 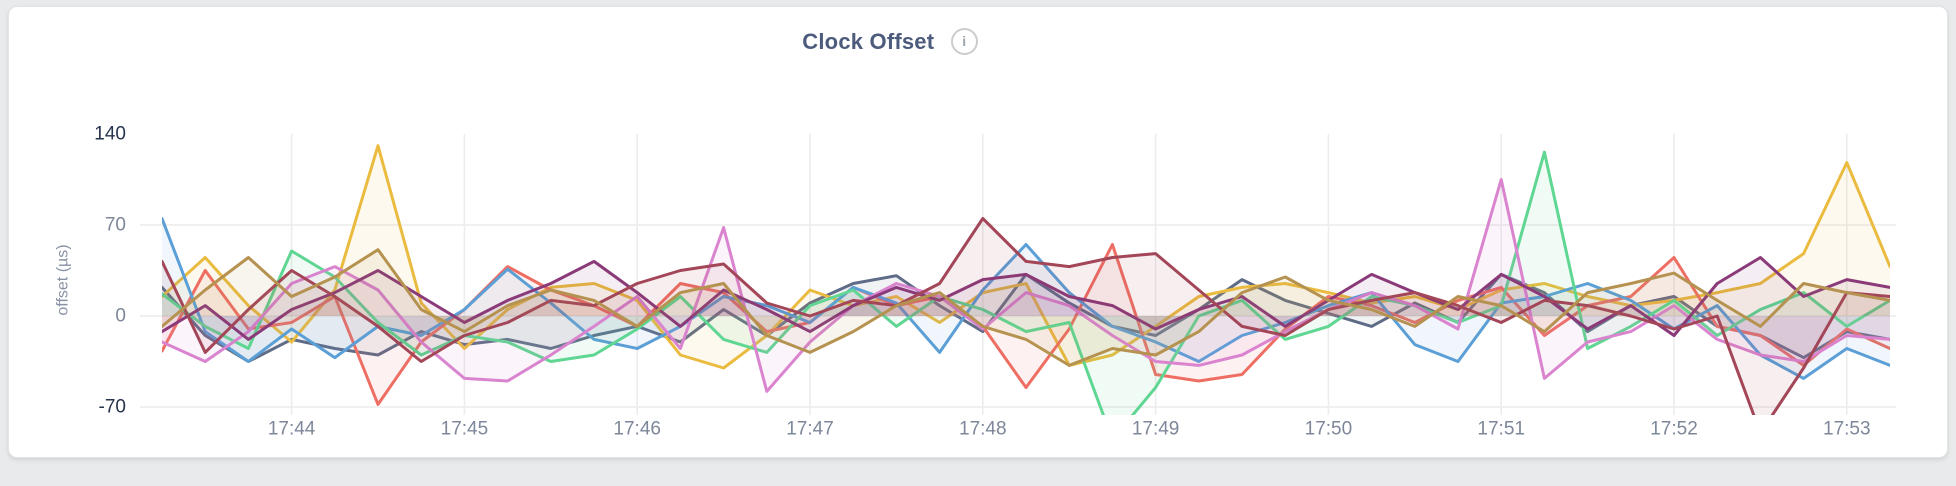 I want to click on x-tick-label: 17:50, so click(x=1329, y=429).